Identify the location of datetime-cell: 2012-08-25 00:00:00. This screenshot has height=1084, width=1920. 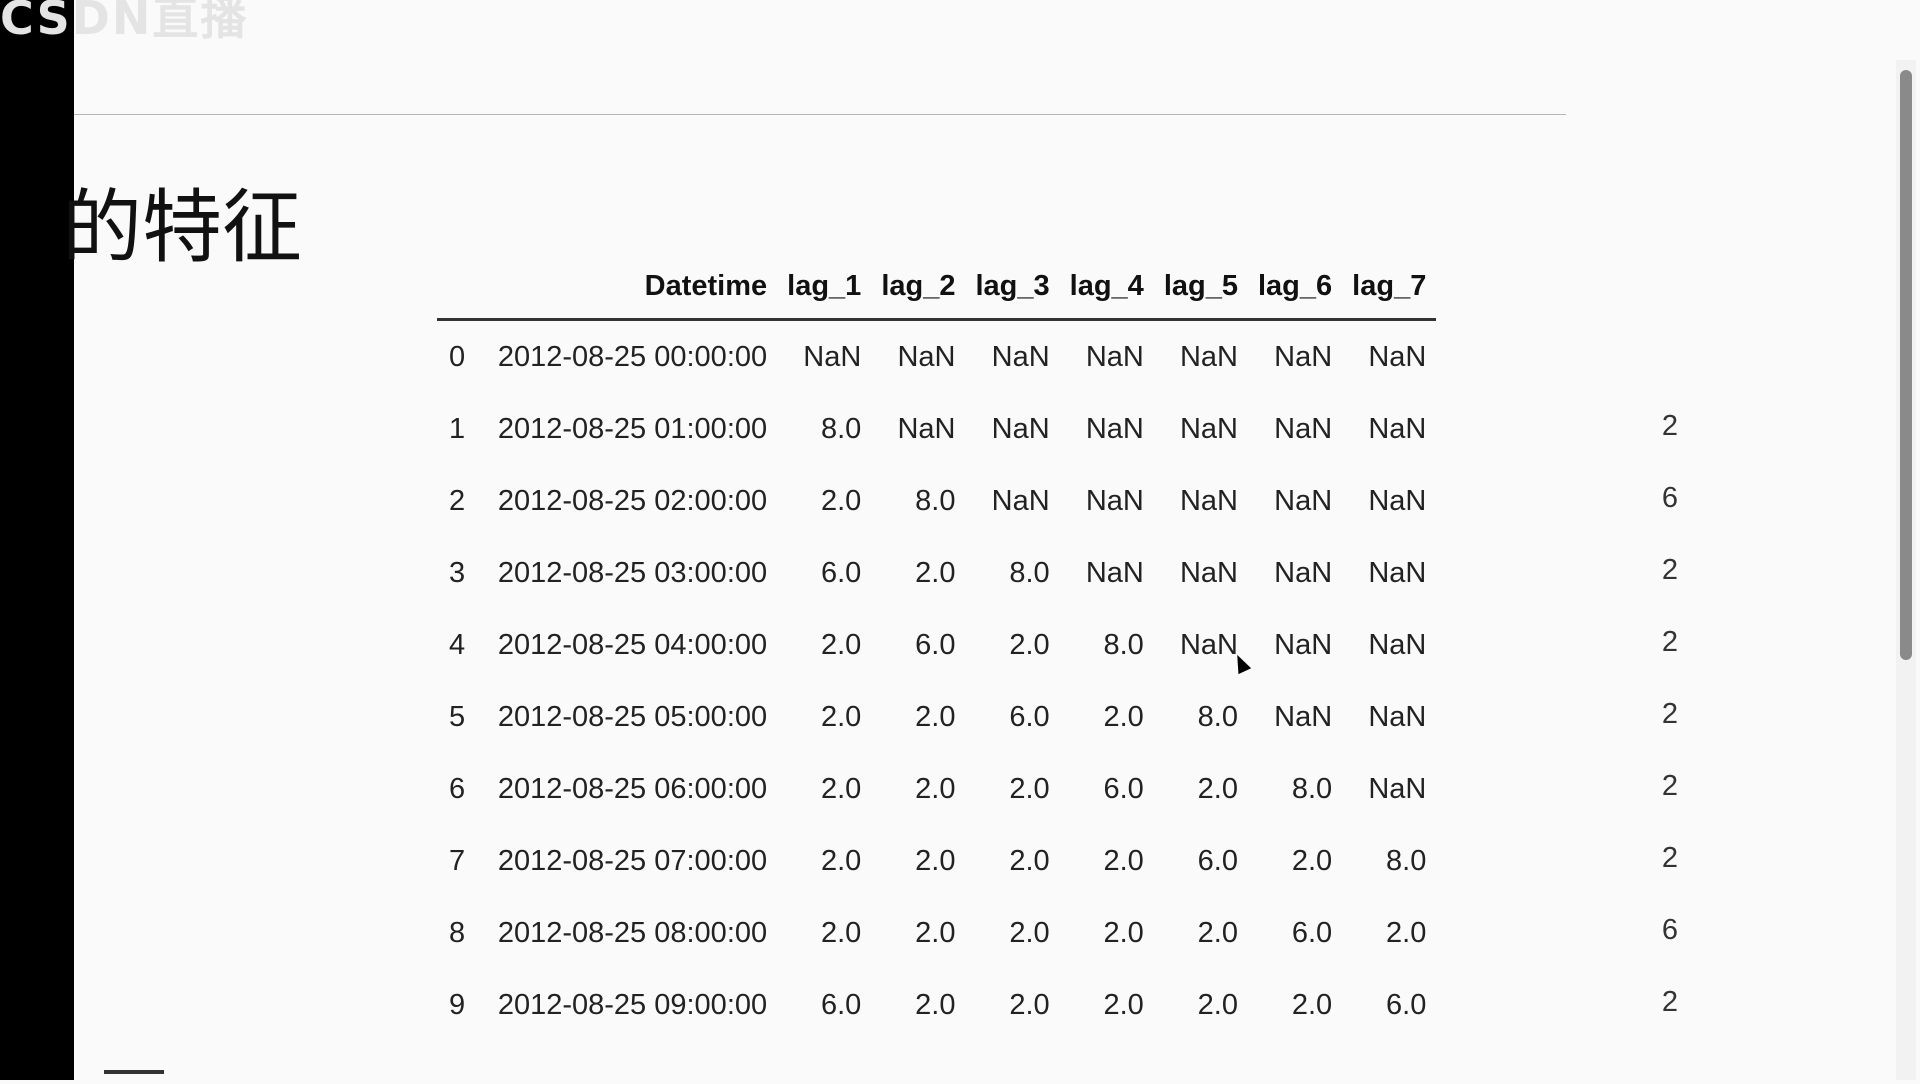
(632, 356).